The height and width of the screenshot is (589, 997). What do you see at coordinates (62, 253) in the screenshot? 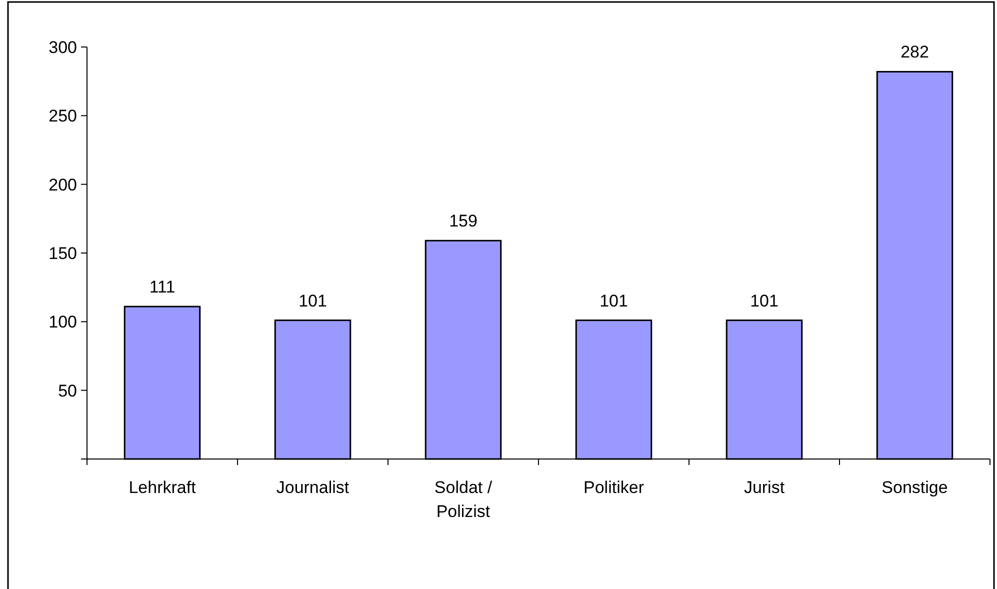
I see `y-tick-label: 150` at bounding box center [62, 253].